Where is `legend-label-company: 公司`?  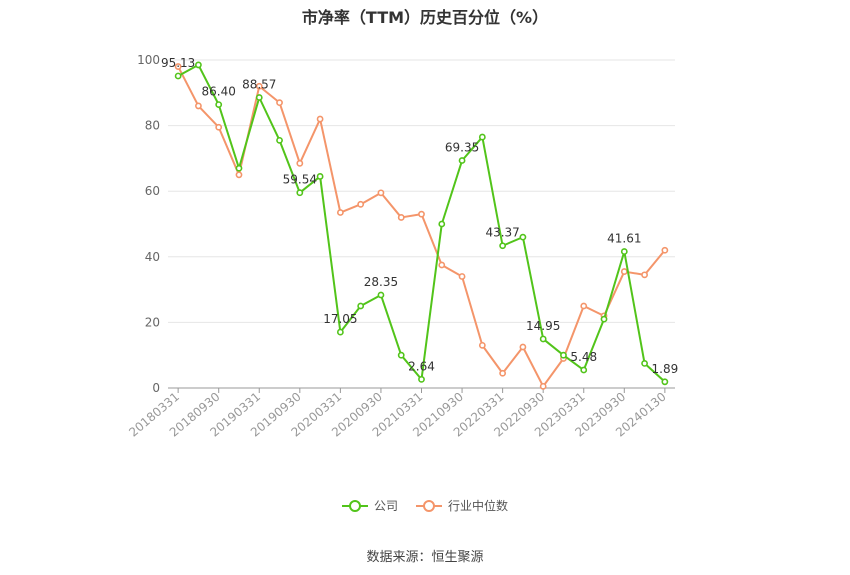
legend-label-company: 公司 is located at coordinates (385, 506).